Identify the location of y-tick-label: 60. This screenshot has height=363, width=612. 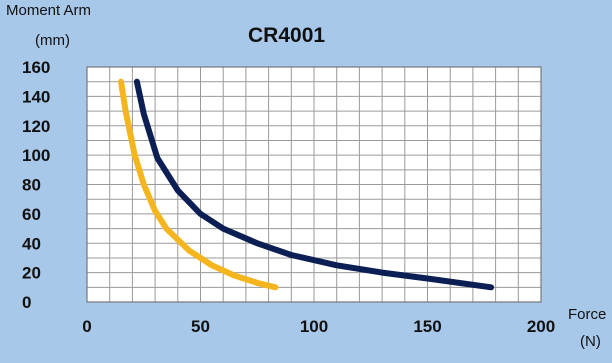
(31, 214).